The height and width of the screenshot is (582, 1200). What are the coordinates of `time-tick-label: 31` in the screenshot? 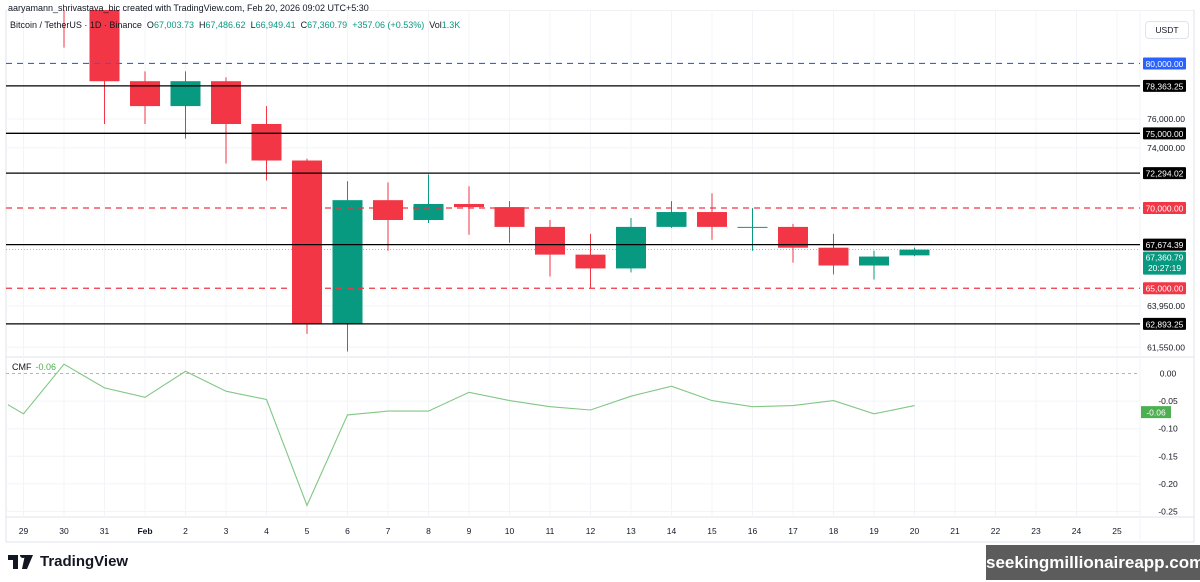 It's located at (105, 531).